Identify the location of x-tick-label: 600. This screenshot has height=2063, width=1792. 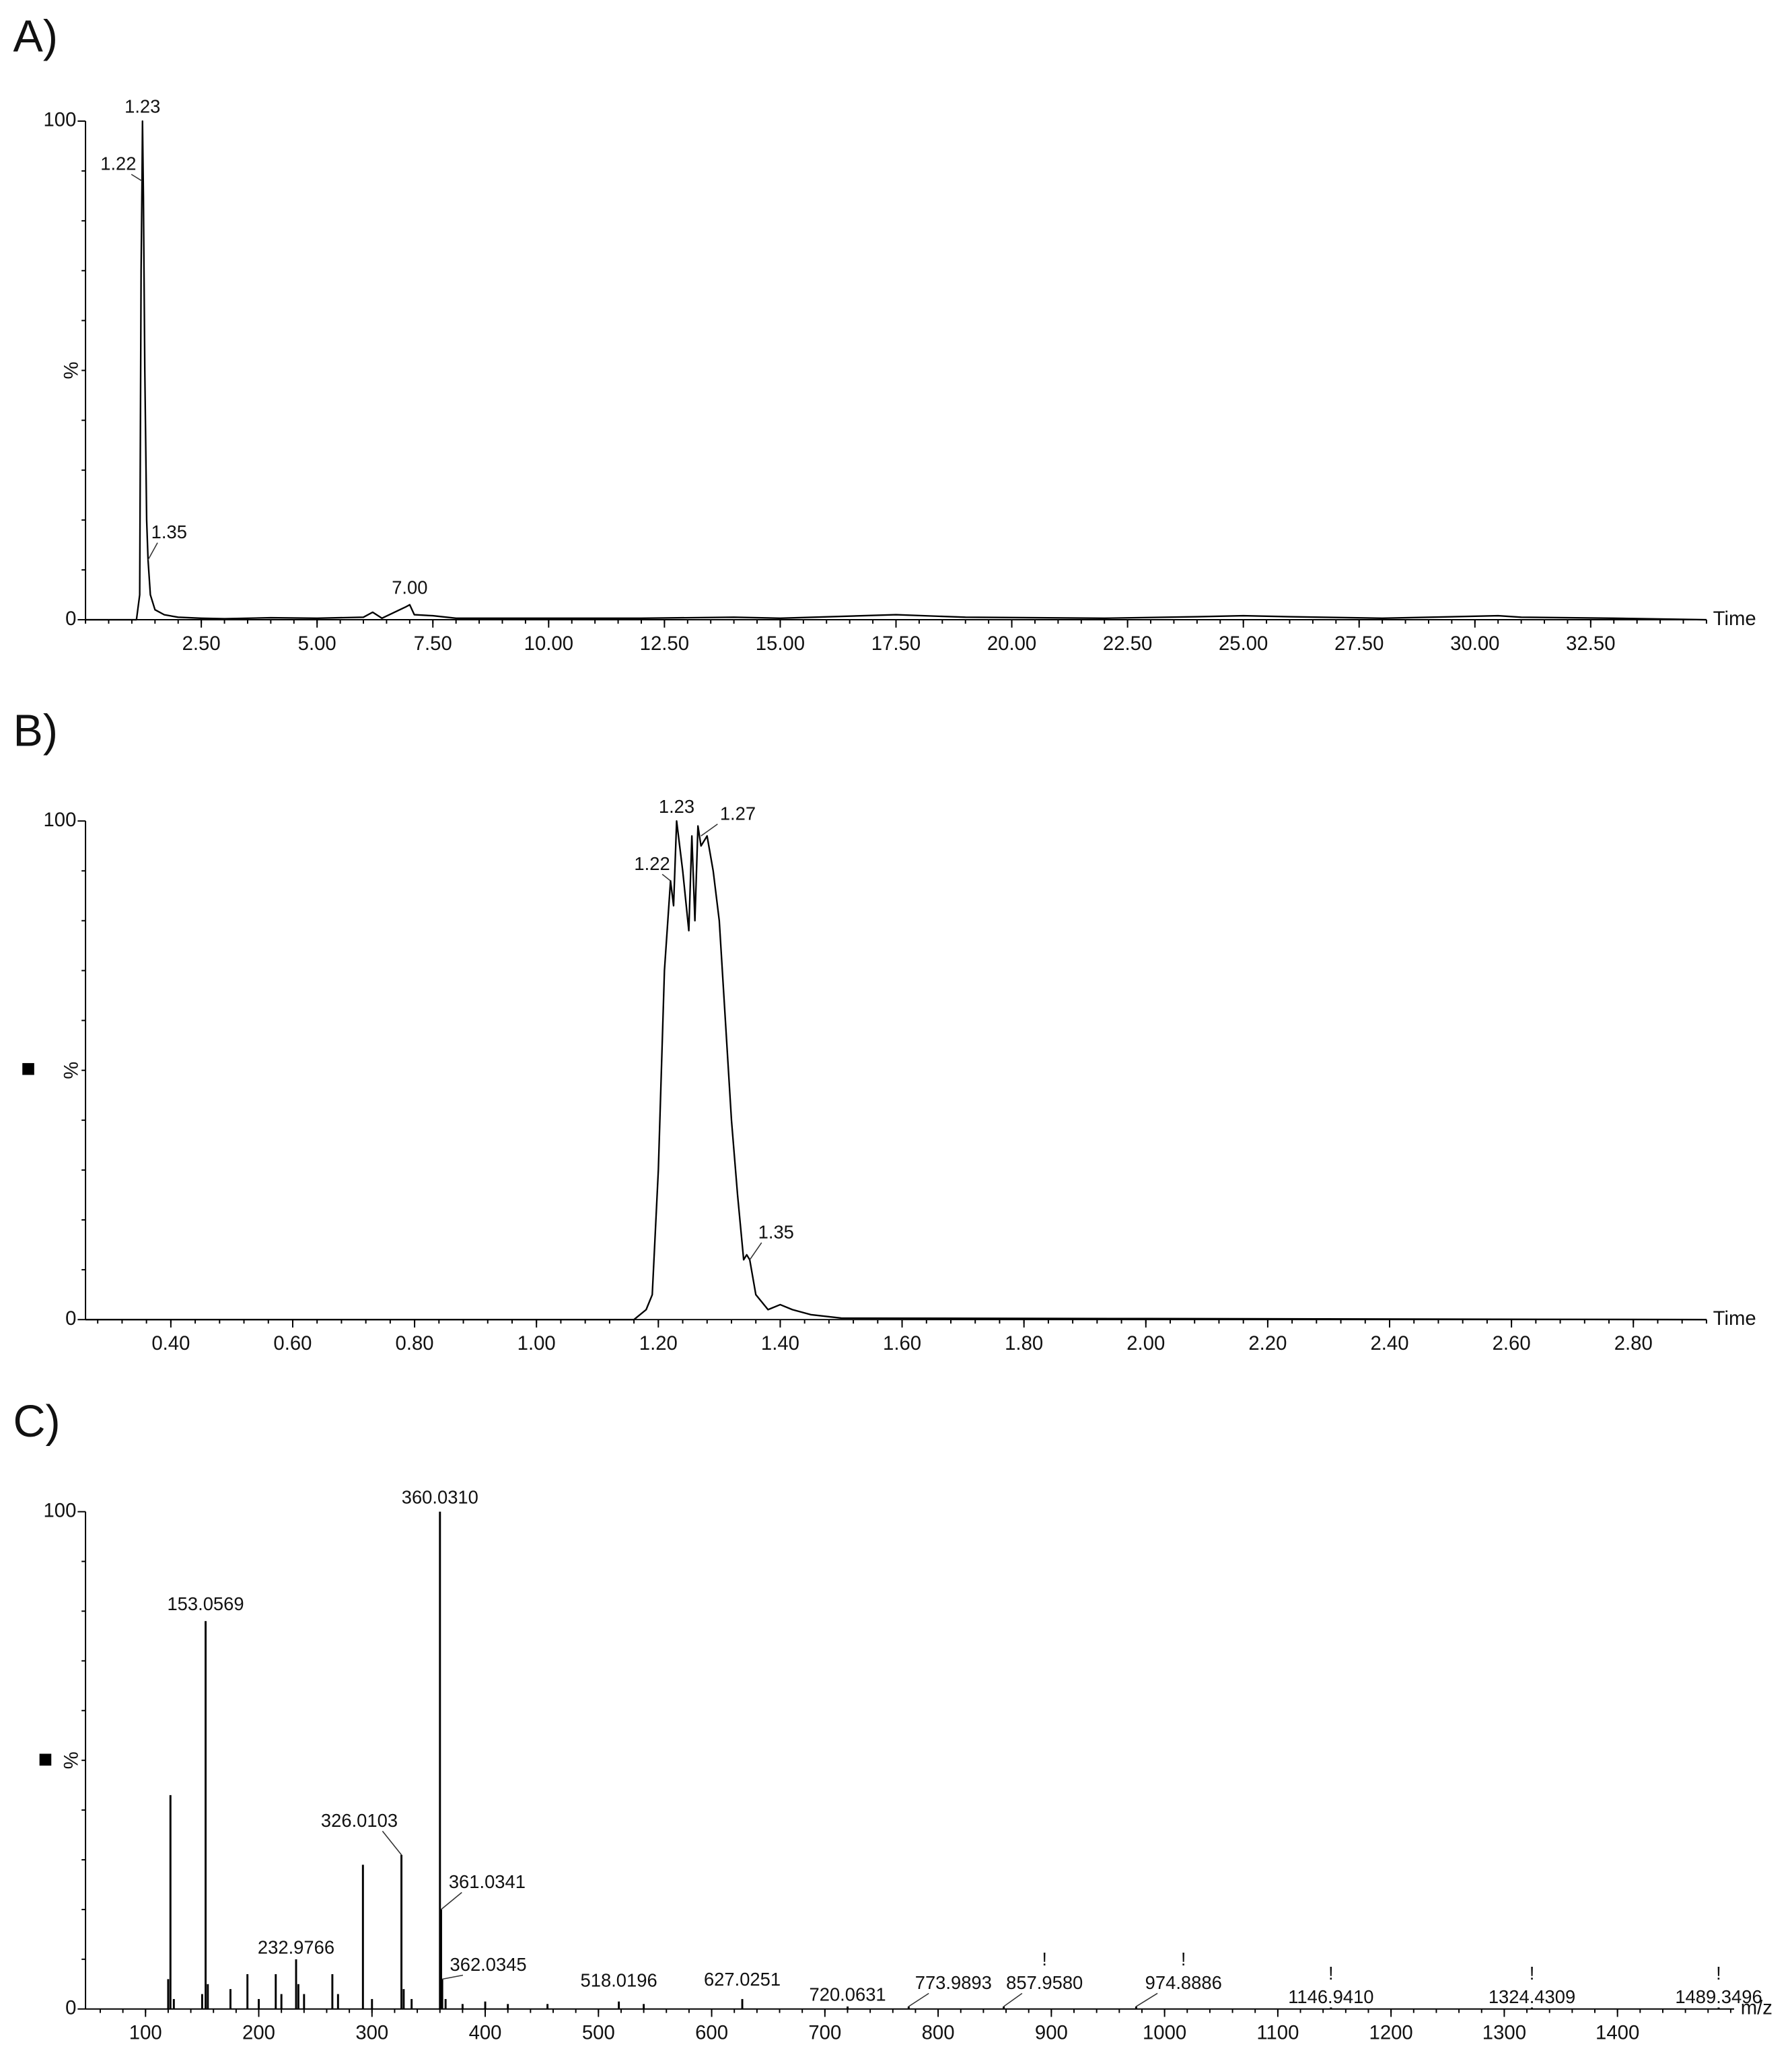
(711, 2033).